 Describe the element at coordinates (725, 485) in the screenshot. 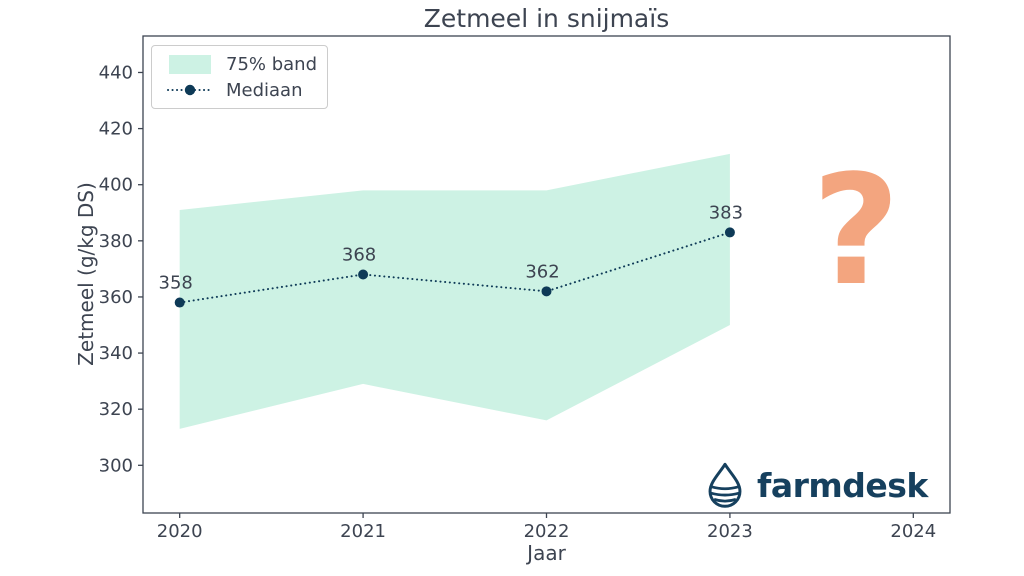

I see `droplet-icon` at that location.